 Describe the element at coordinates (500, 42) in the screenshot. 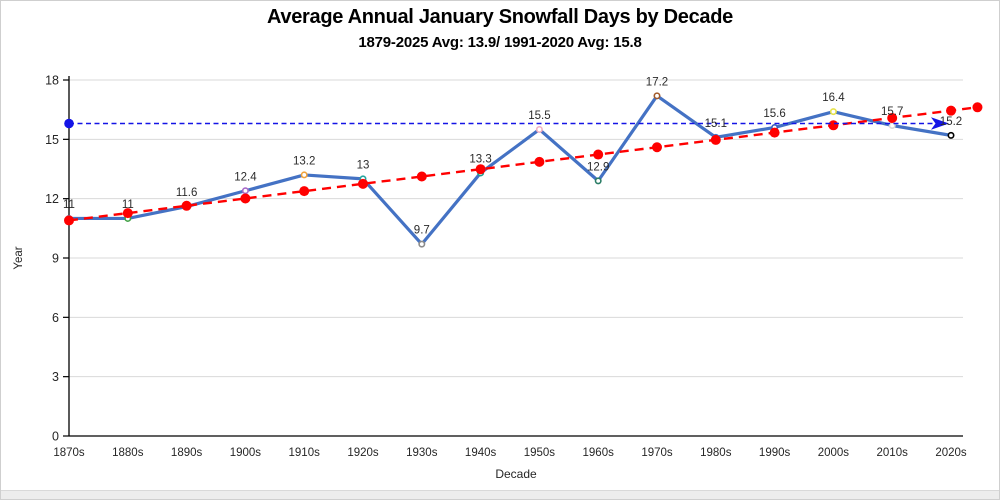

I see `chart-subtitle: 1879-2025 Avg: 13.9/ 1991-2020 Avg: 15.8` at that location.